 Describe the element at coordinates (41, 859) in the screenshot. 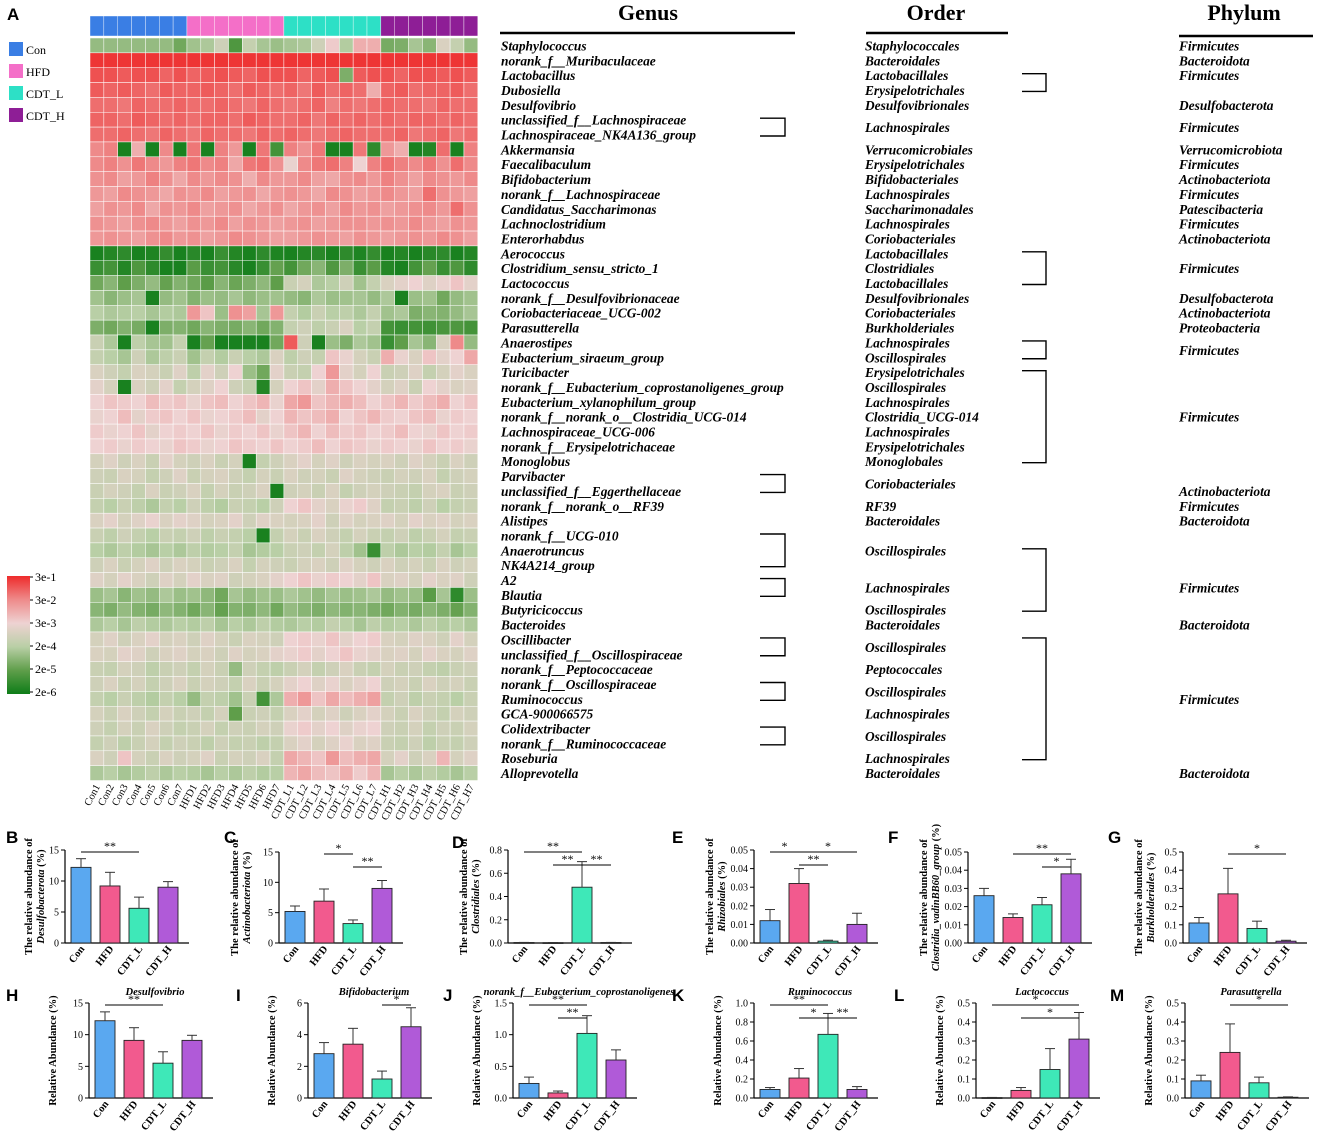

I see `y-axis-unit: (%)` at that location.